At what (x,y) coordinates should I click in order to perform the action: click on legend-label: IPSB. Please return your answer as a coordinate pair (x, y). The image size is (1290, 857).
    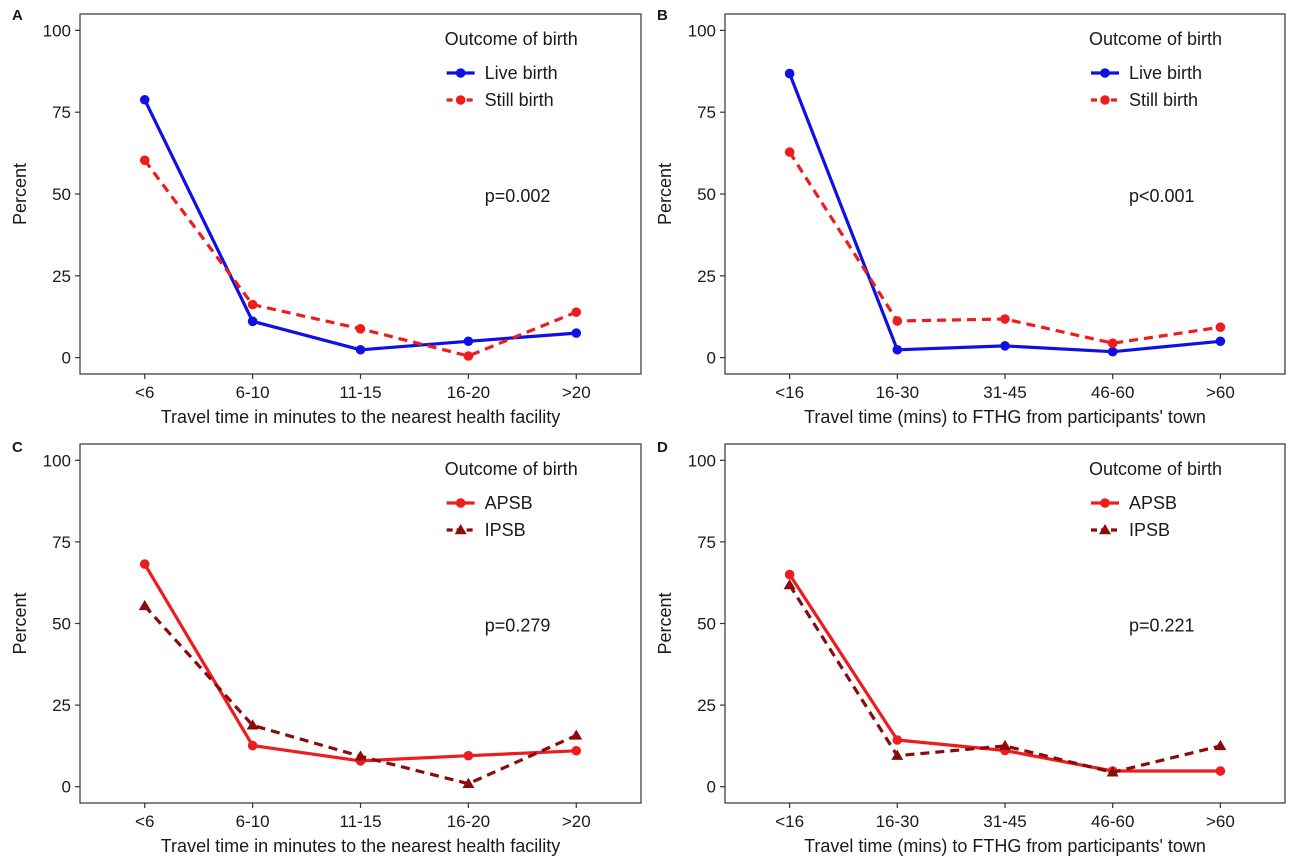
    Looking at the image, I should click on (1149, 530).